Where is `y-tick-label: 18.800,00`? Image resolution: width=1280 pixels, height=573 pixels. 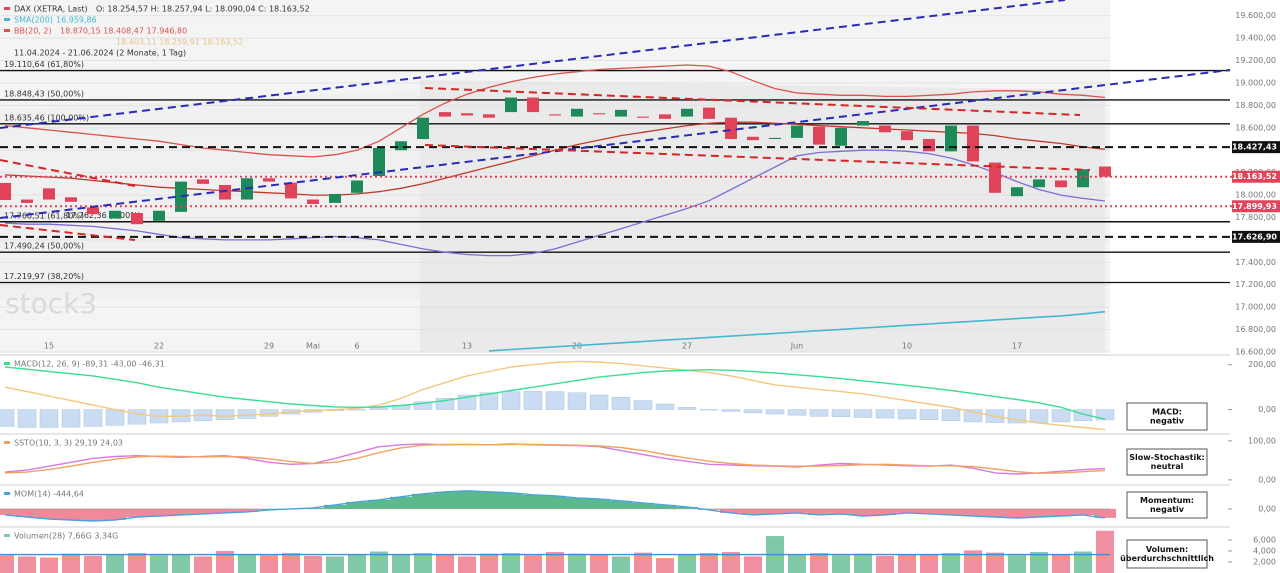
y-tick-label: 18.800,00 is located at coordinates (1255, 105).